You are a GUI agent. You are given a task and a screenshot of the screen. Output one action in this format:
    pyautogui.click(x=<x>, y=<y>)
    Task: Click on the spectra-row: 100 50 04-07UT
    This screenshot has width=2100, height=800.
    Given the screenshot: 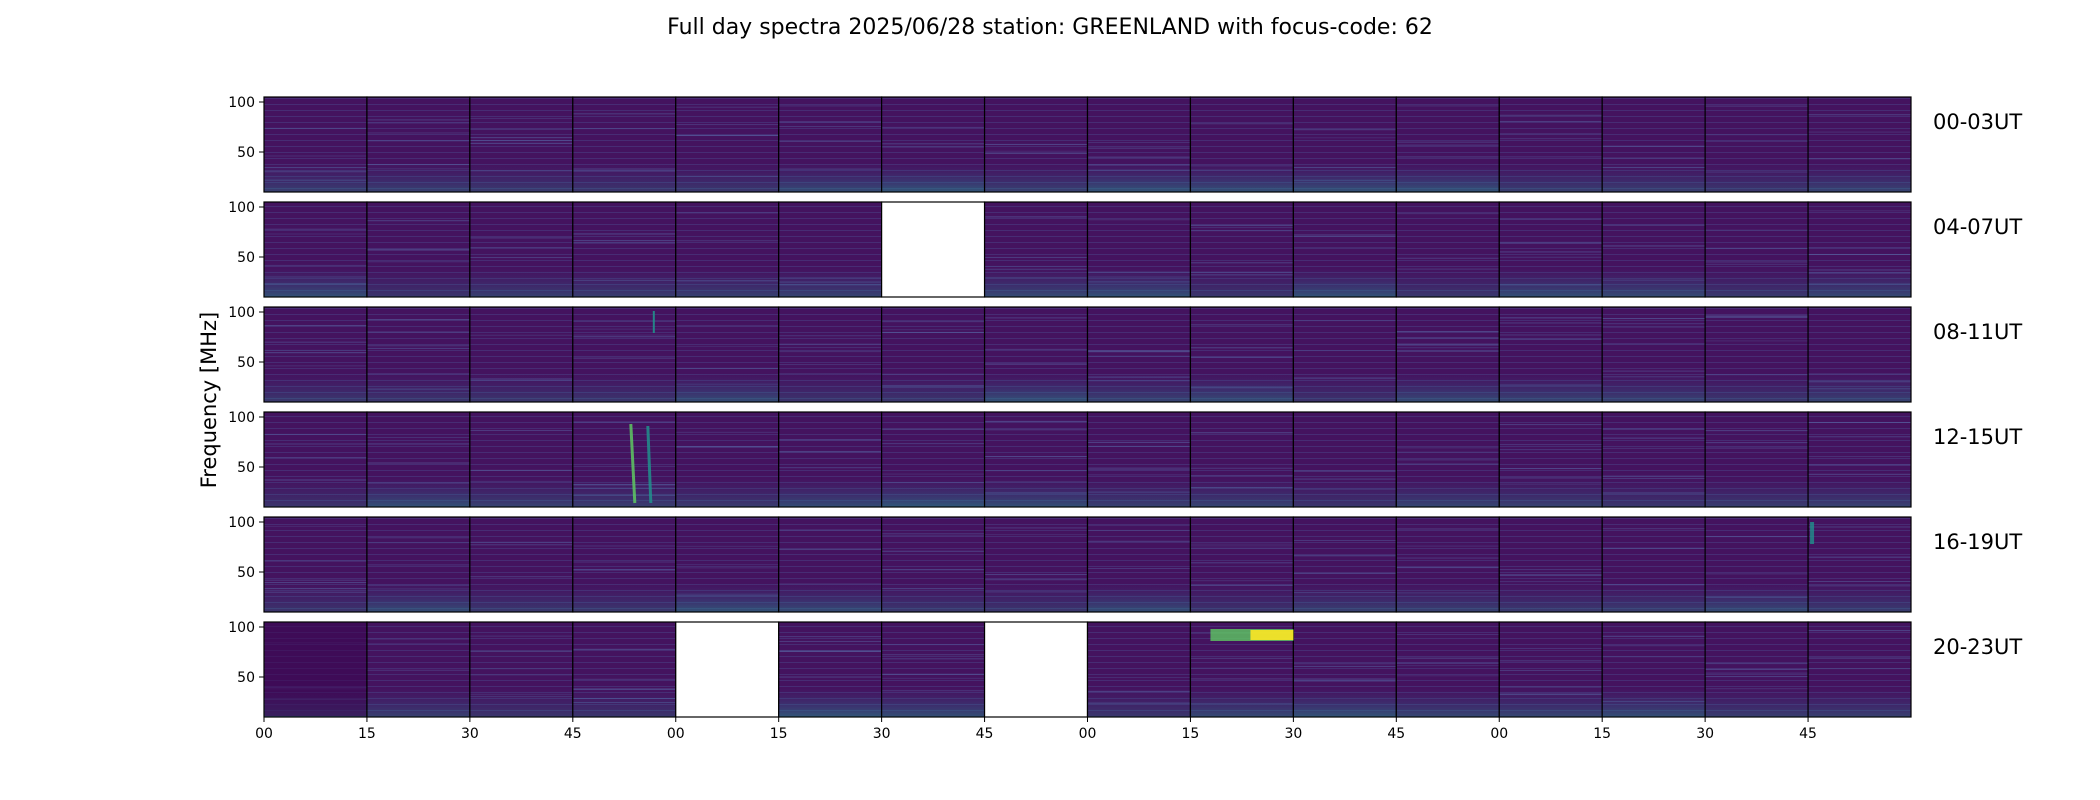 What is the action you would take?
    pyautogui.click(x=1125, y=249)
    